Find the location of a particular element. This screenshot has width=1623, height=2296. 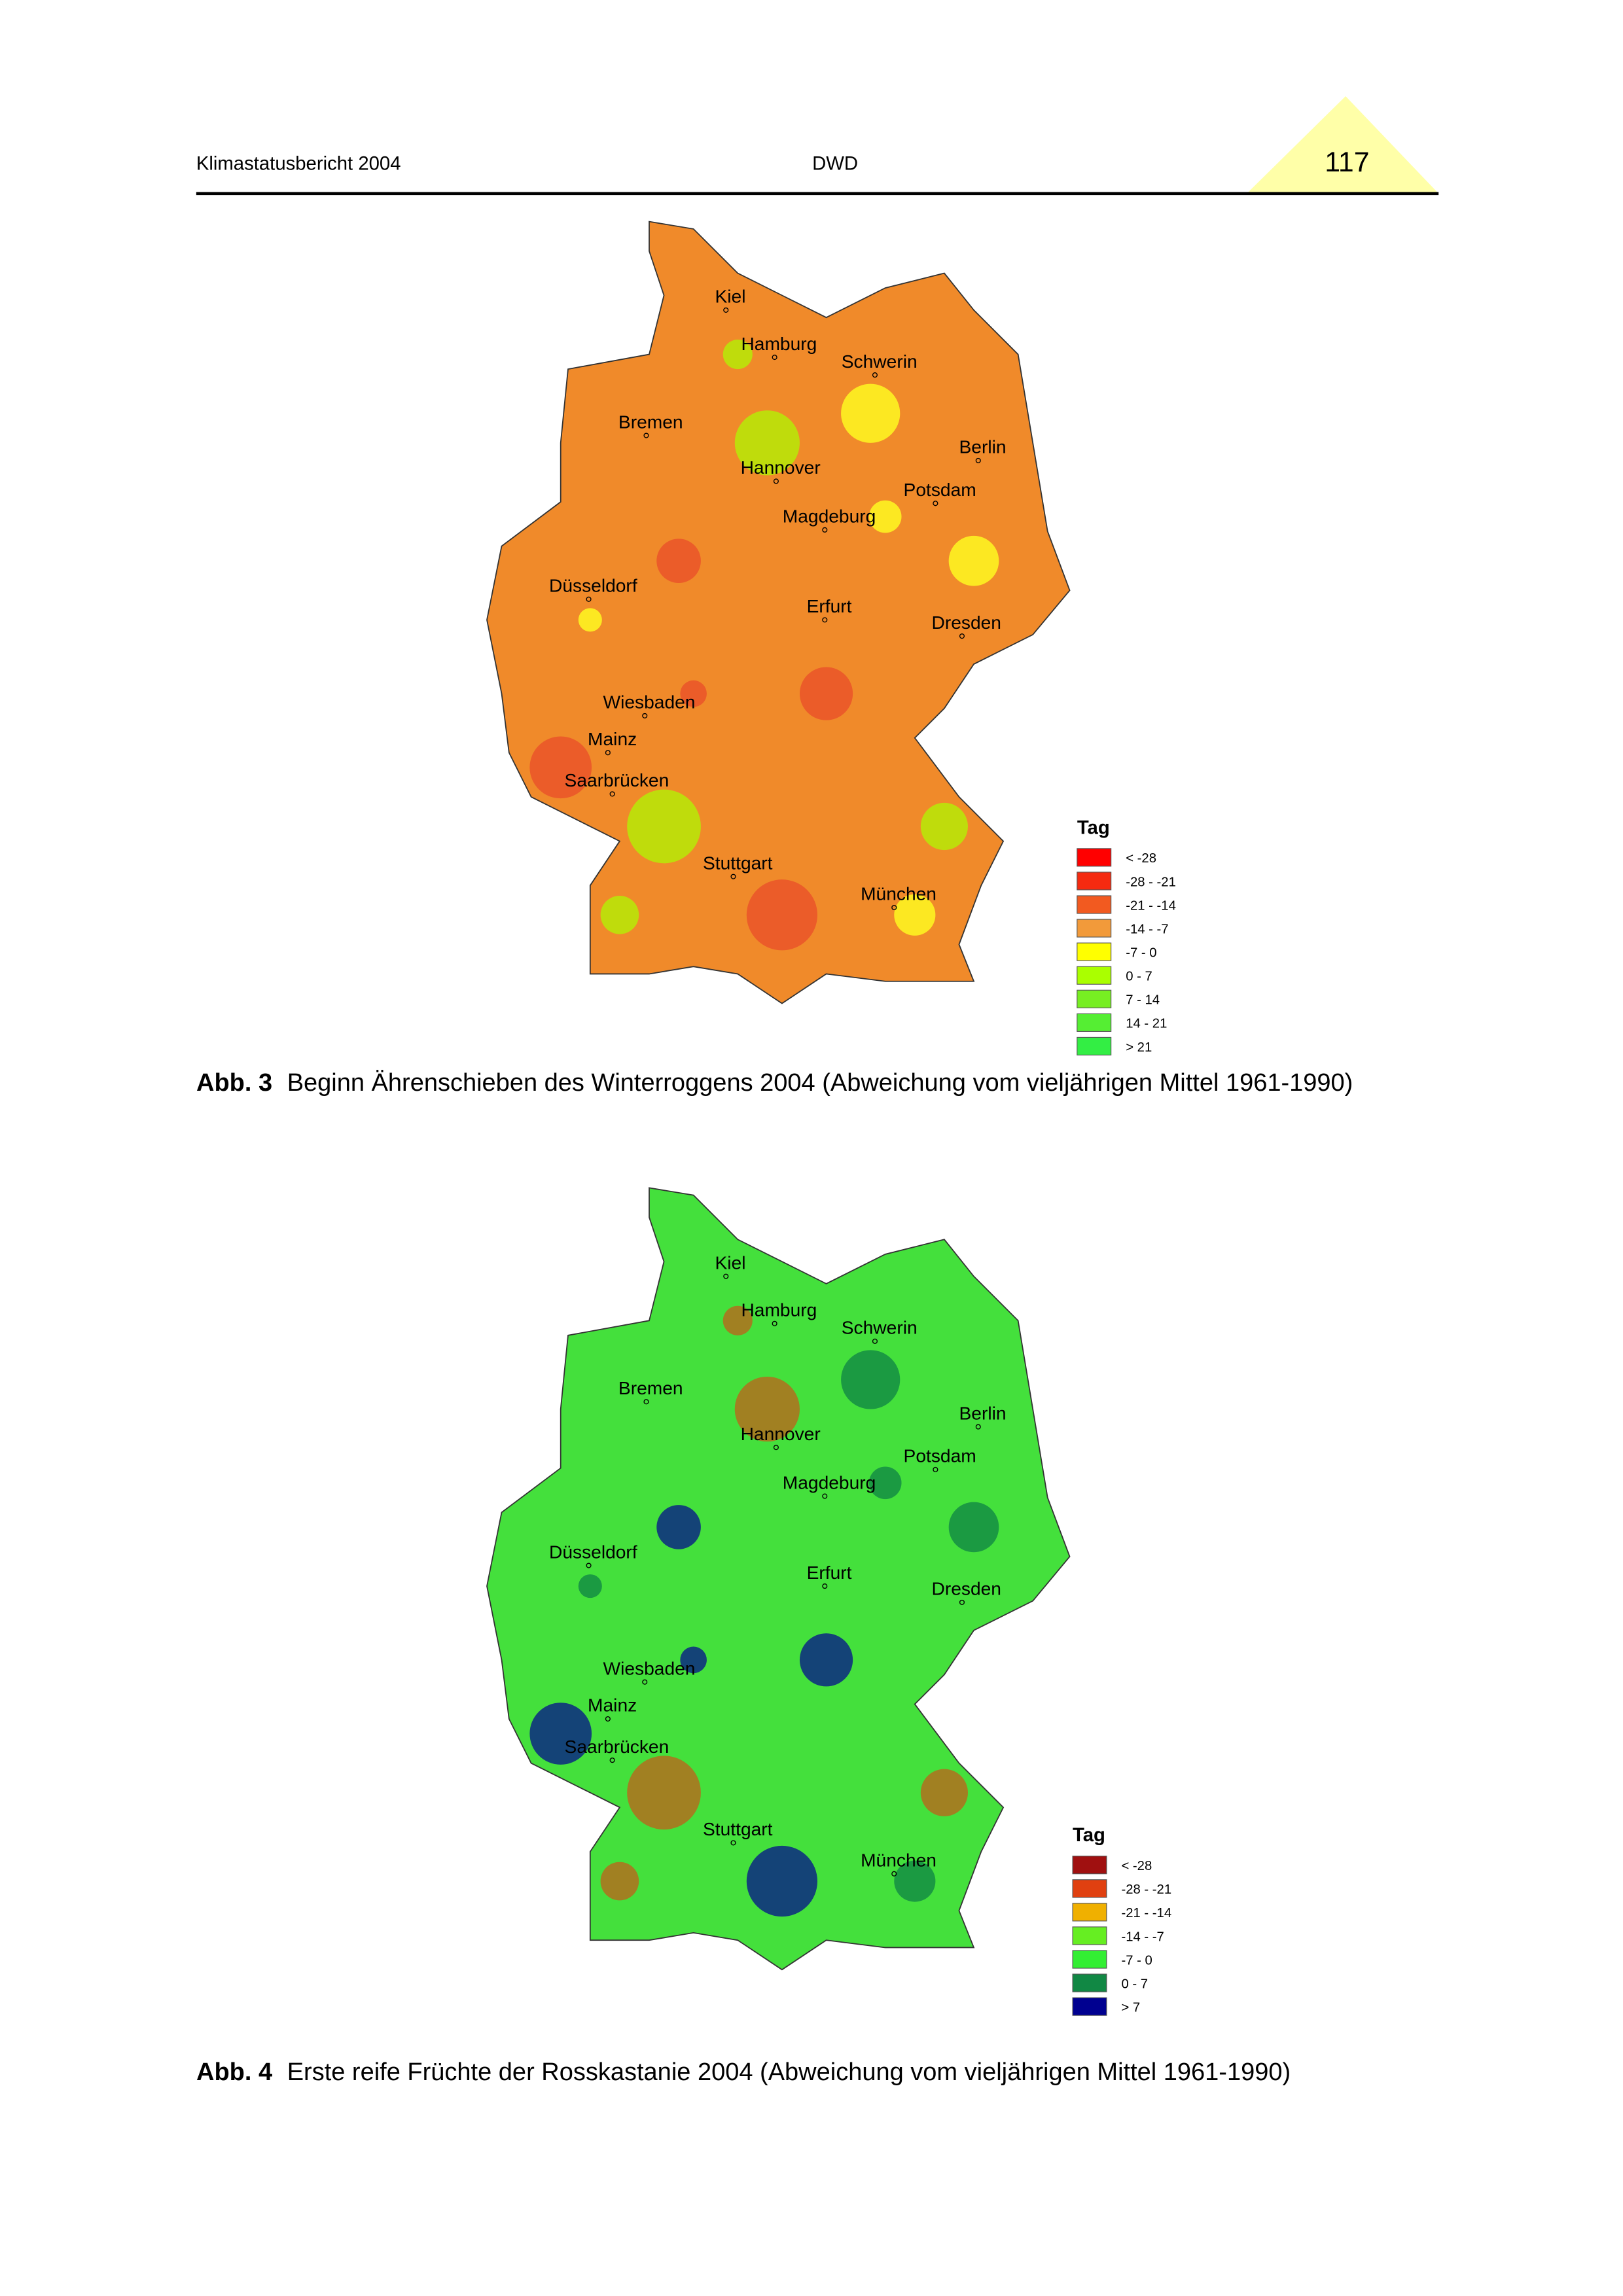

page-number: 117 is located at coordinates (1347, 162).